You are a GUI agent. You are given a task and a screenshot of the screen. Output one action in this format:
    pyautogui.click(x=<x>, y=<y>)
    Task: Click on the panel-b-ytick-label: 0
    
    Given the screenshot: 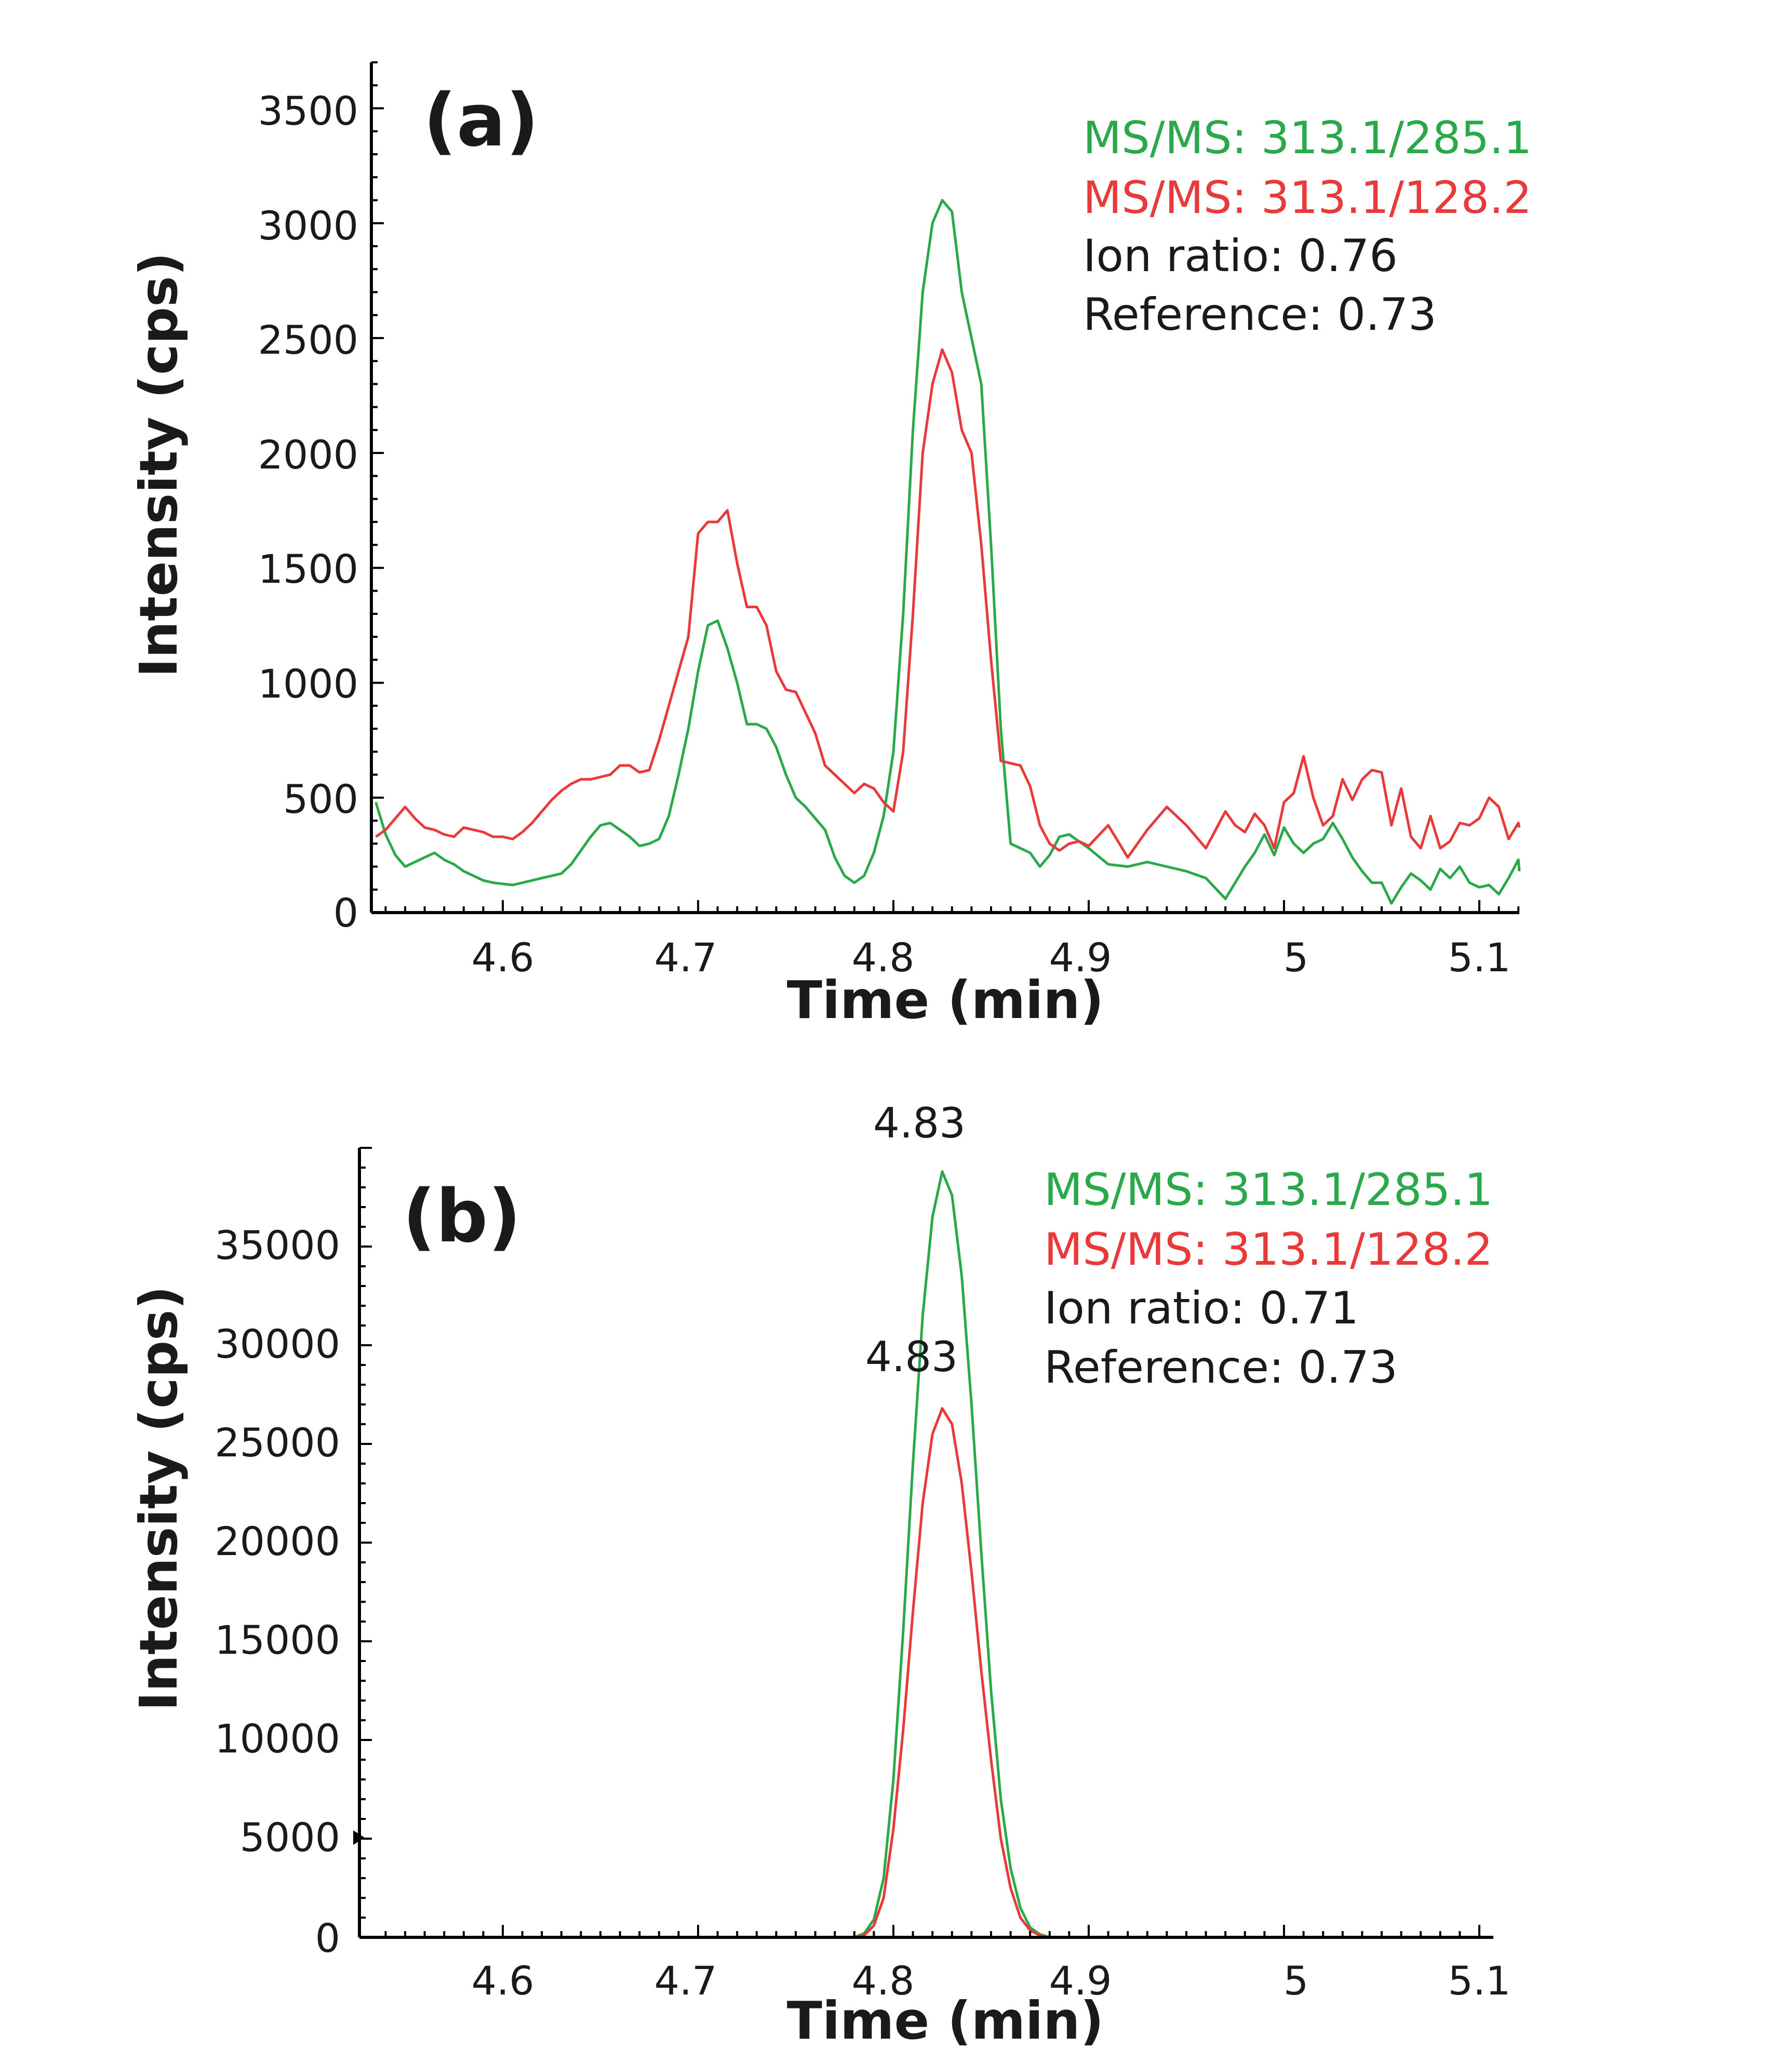 What is the action you would take?
    pyautogui.click(x=327, y=1938)
    